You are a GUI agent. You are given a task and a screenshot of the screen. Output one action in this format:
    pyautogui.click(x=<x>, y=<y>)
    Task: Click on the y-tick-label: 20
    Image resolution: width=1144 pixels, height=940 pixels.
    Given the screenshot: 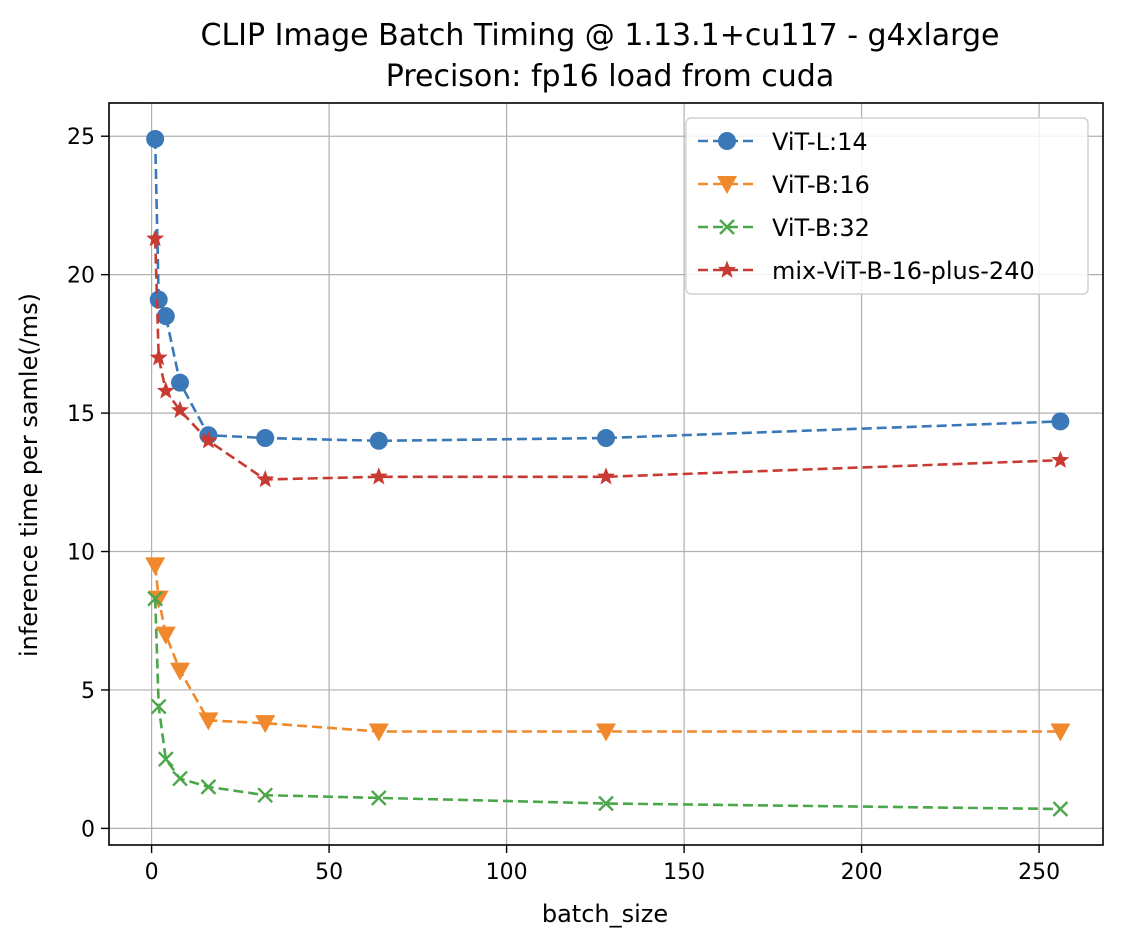 What is the action you would take?
    pyautogui.click(x=81, y=276)
    